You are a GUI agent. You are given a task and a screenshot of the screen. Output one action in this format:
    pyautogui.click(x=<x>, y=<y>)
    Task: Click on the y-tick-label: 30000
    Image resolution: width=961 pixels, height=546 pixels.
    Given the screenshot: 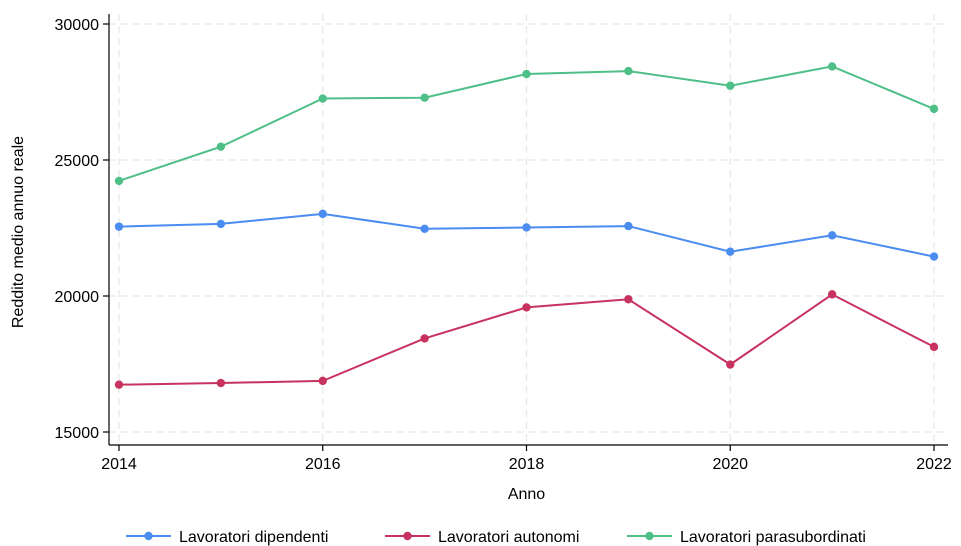 What is the action you would take?
    pyautogui.click(x=77, y=25)
    